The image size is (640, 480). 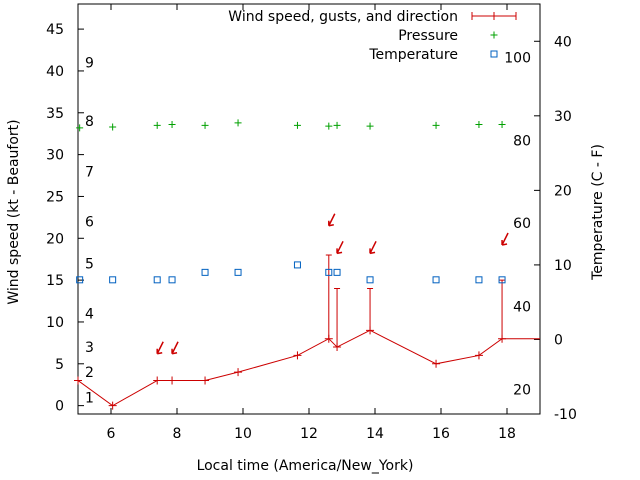 What do you see at coordinates (89, 122) in the screenshot?
I see `beaufort-label: 8` at bounding box center [89, 122].